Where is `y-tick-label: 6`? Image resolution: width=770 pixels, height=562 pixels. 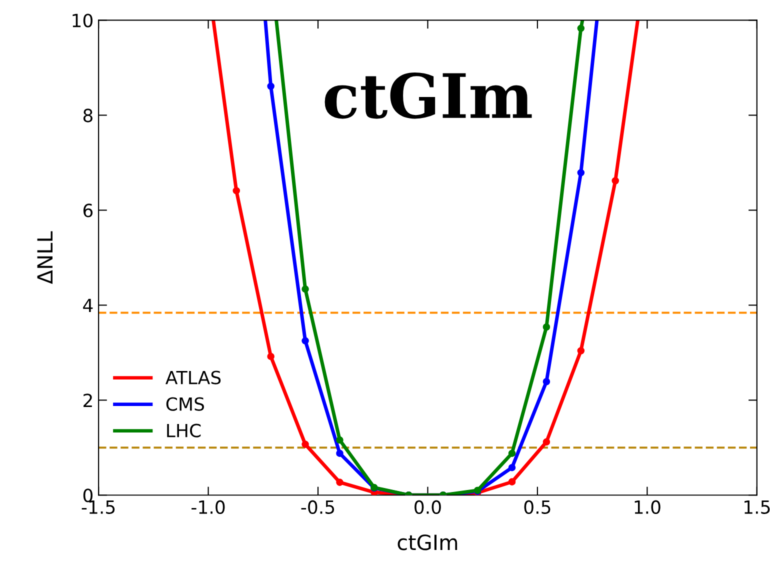 y-tick-label: 6 is located at coordinates (88, 211).